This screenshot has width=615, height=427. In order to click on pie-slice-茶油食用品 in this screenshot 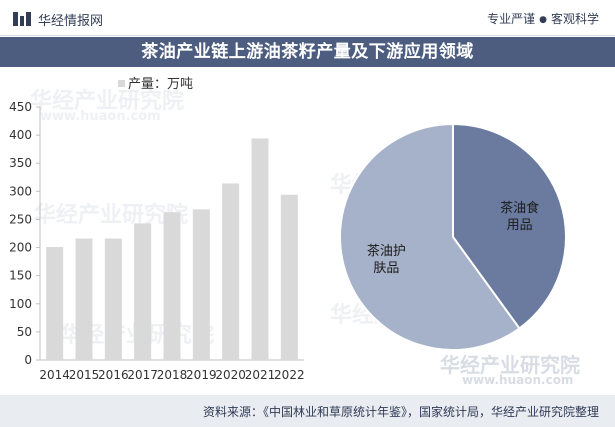, I will do `click(509, 226)`.